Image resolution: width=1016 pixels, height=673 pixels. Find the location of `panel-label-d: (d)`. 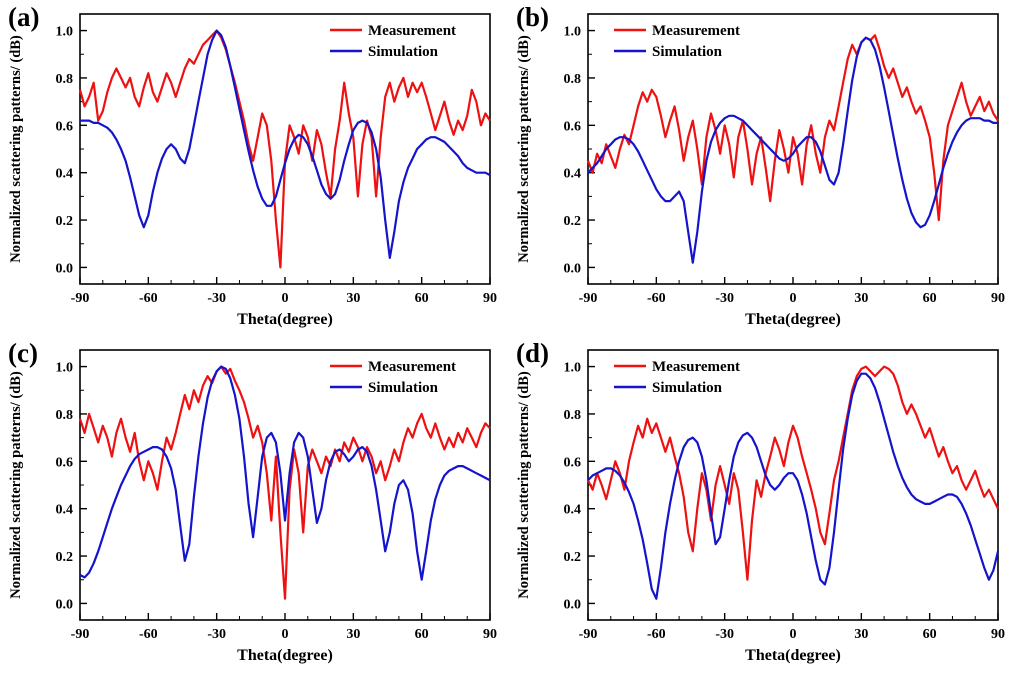

panel-label-d: (d) is located at coordinates (532, 353).